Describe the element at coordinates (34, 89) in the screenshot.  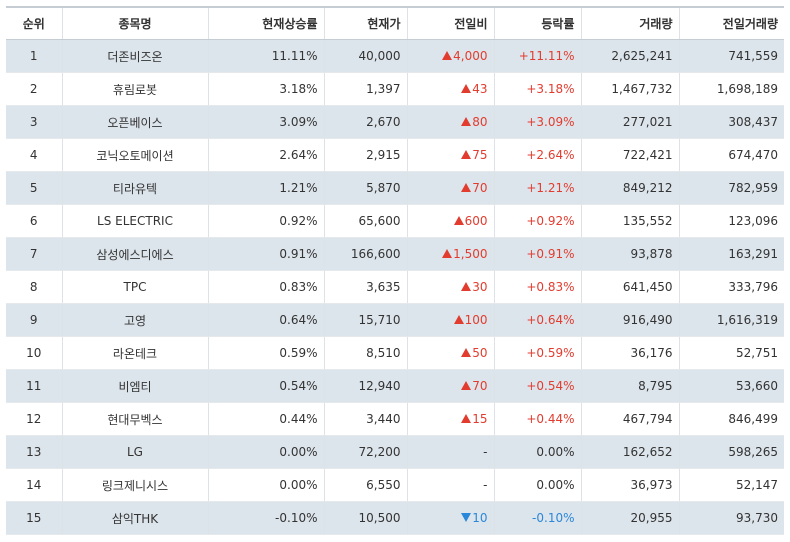
I see `rank-cell: 2` at that location.